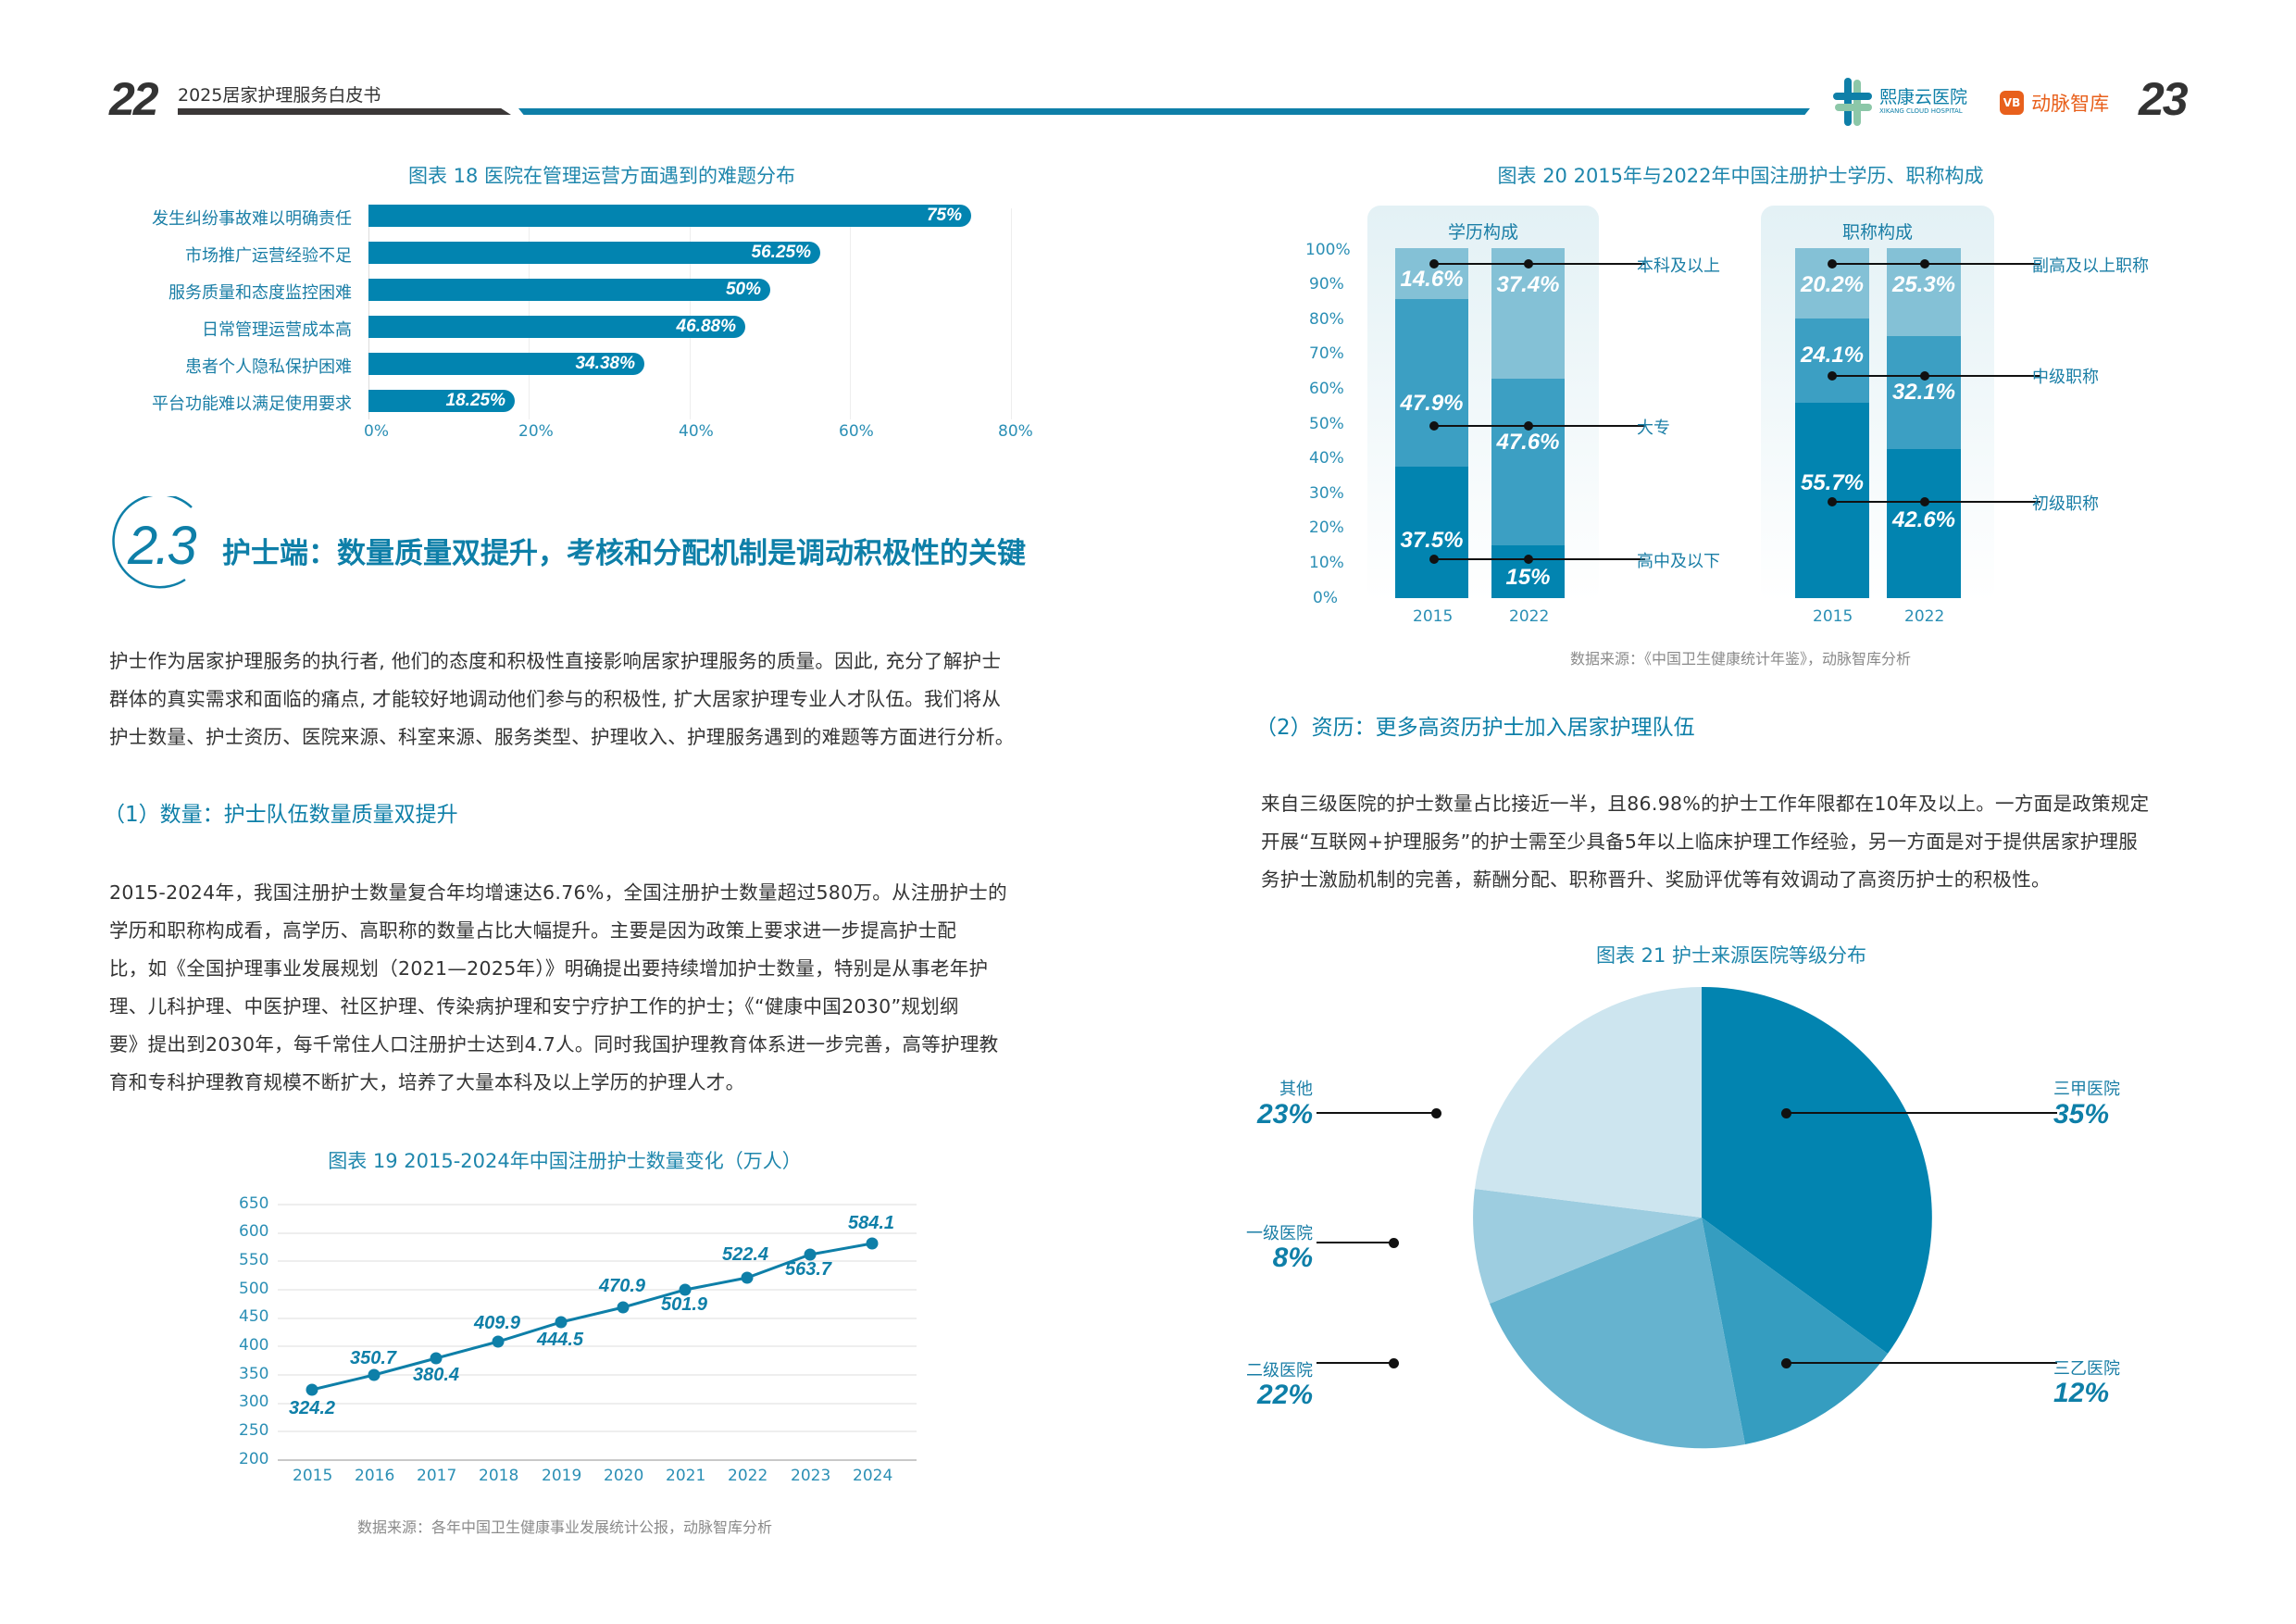  What do you see at coordinates (2012, 103) in the screenshot?
I see `dongmai-badge-icon: VB` at bounding box center [2012, 103].